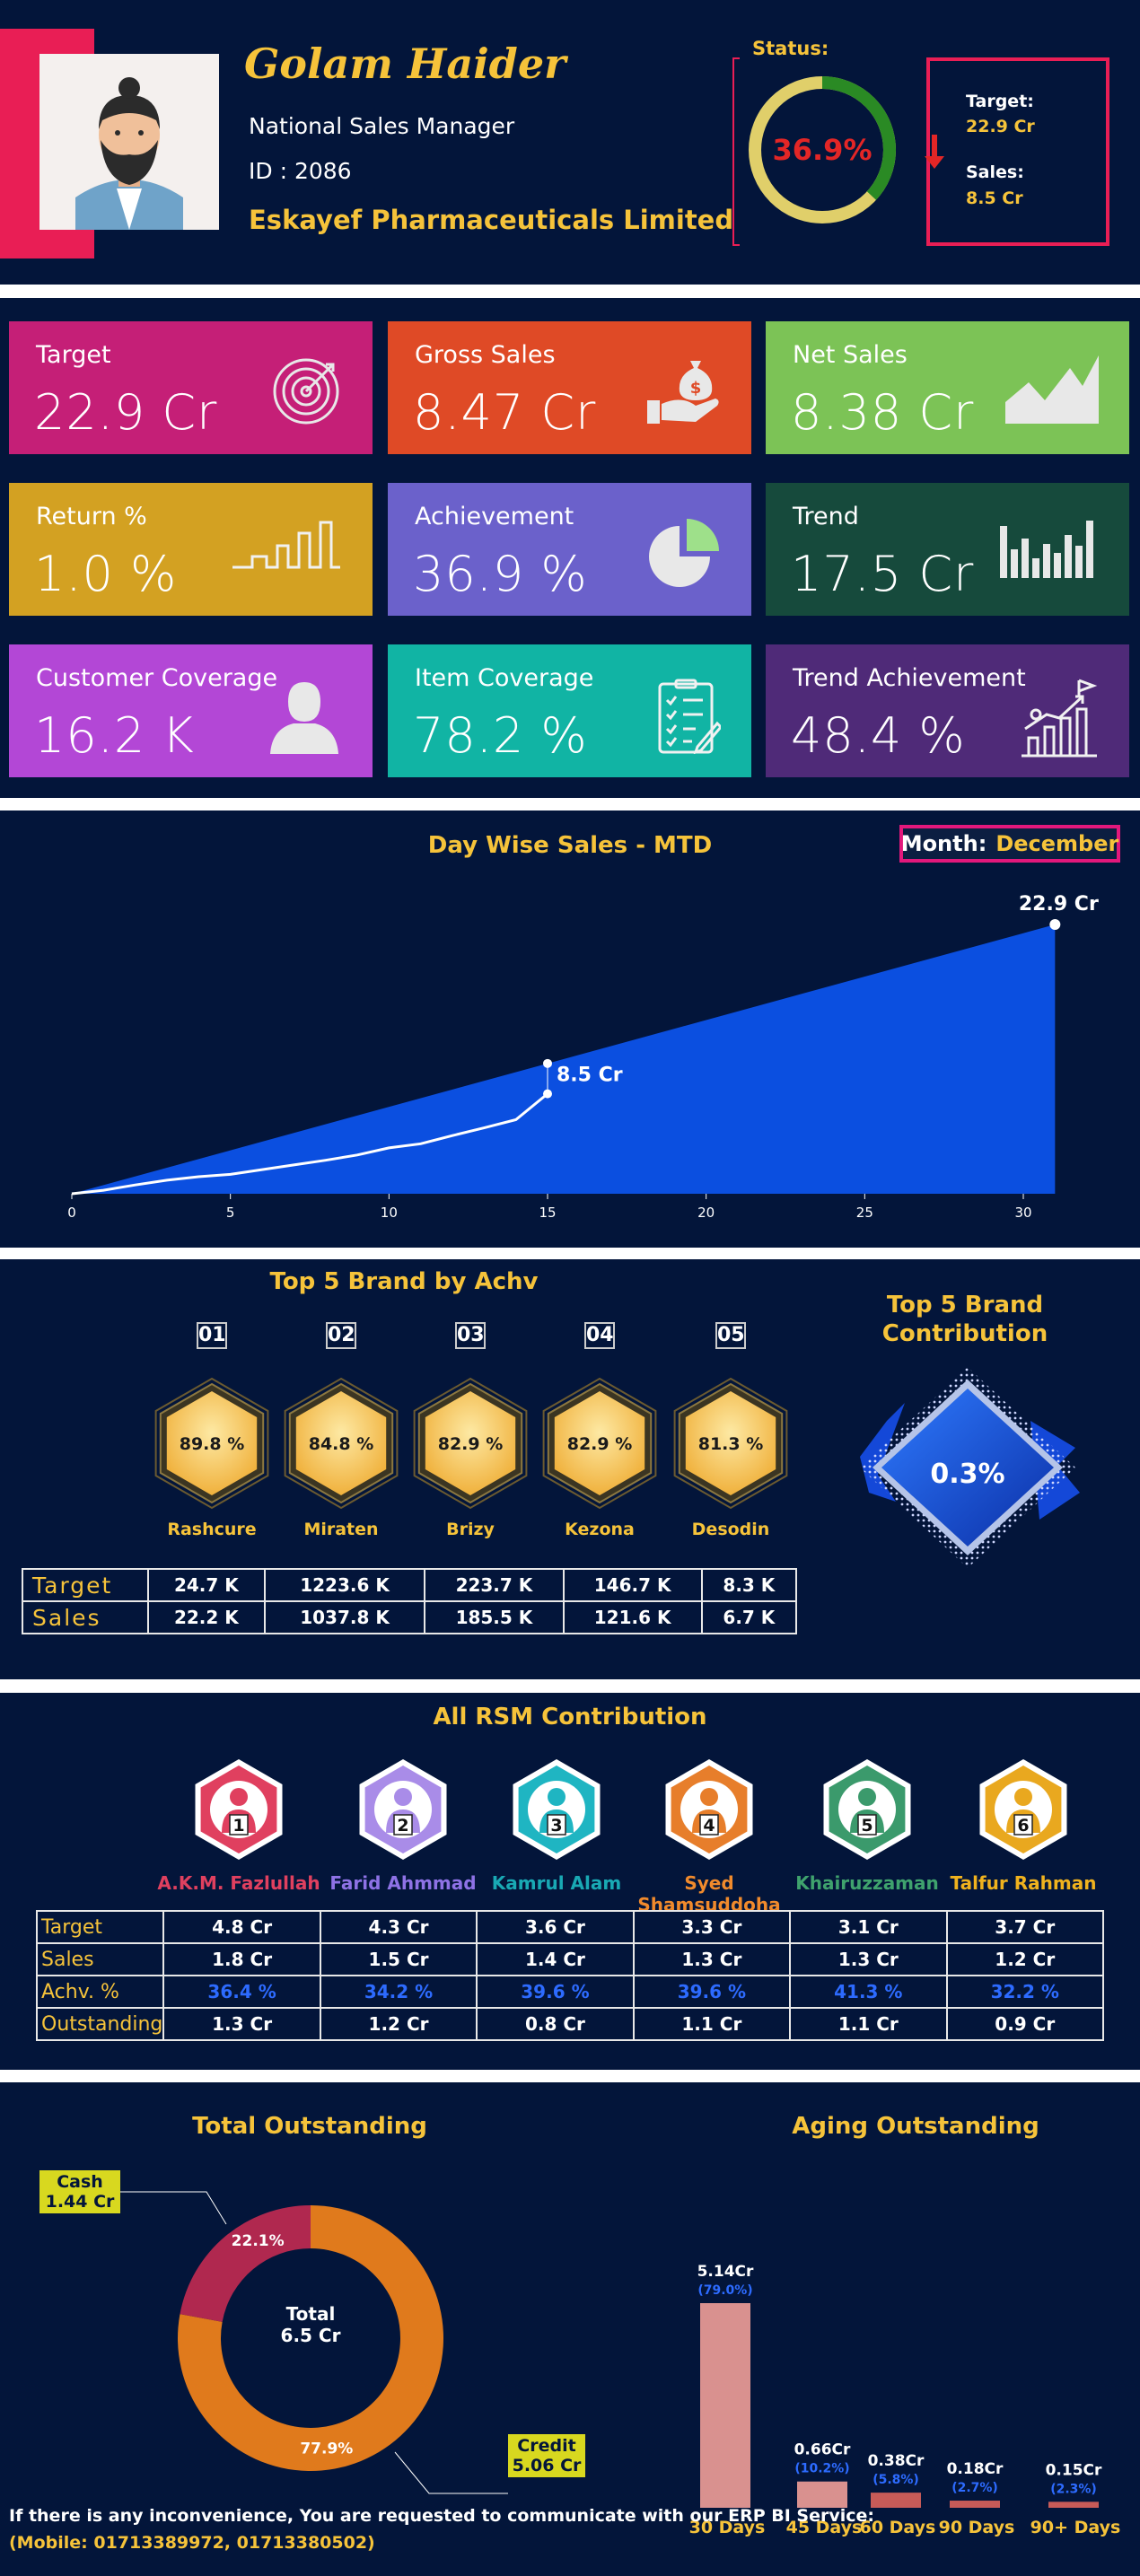 This screenshot has width=1140, height=2576. I want to click on outstanding-donut-chart: 77.9% 22.1%, so click(314, 2342).